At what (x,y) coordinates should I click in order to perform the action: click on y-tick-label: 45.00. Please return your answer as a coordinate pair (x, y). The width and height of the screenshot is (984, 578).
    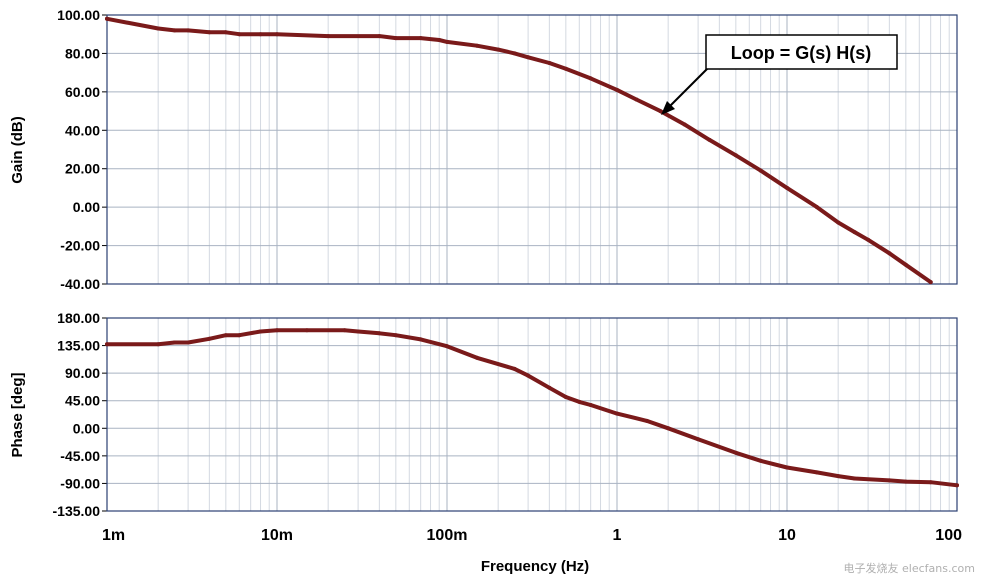
    Looking at the image, I should click on (82, 401).